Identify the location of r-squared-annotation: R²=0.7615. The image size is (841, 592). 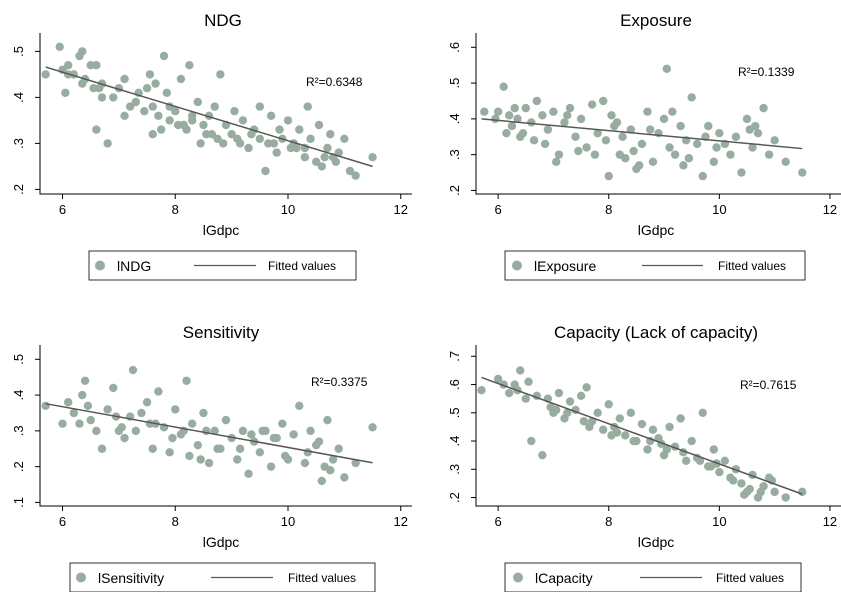
(768, 385).